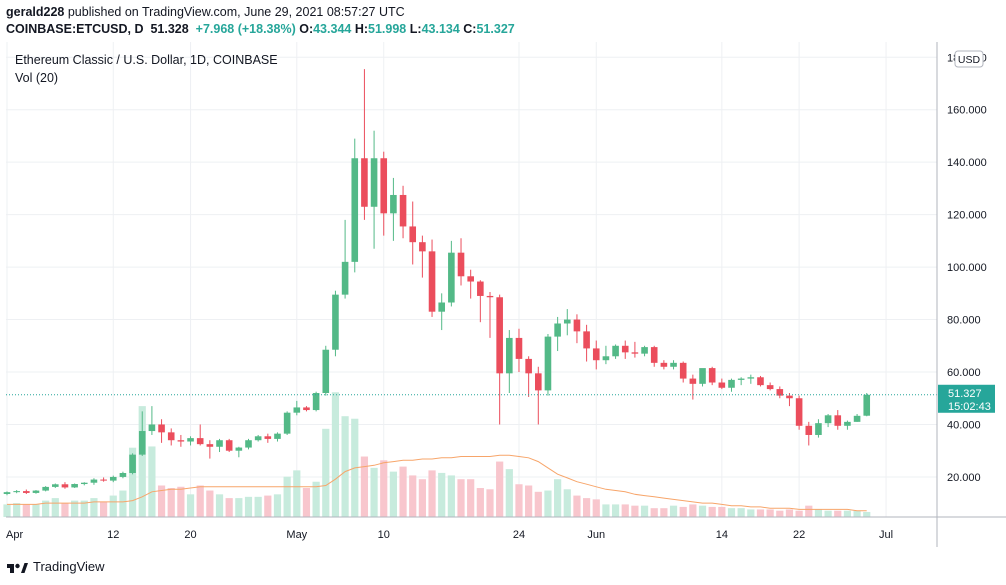 Image resolution: width=1006 pixels, height=585 pixels. I want to click on tradingview-footer: TradingView, so click(55, 566).